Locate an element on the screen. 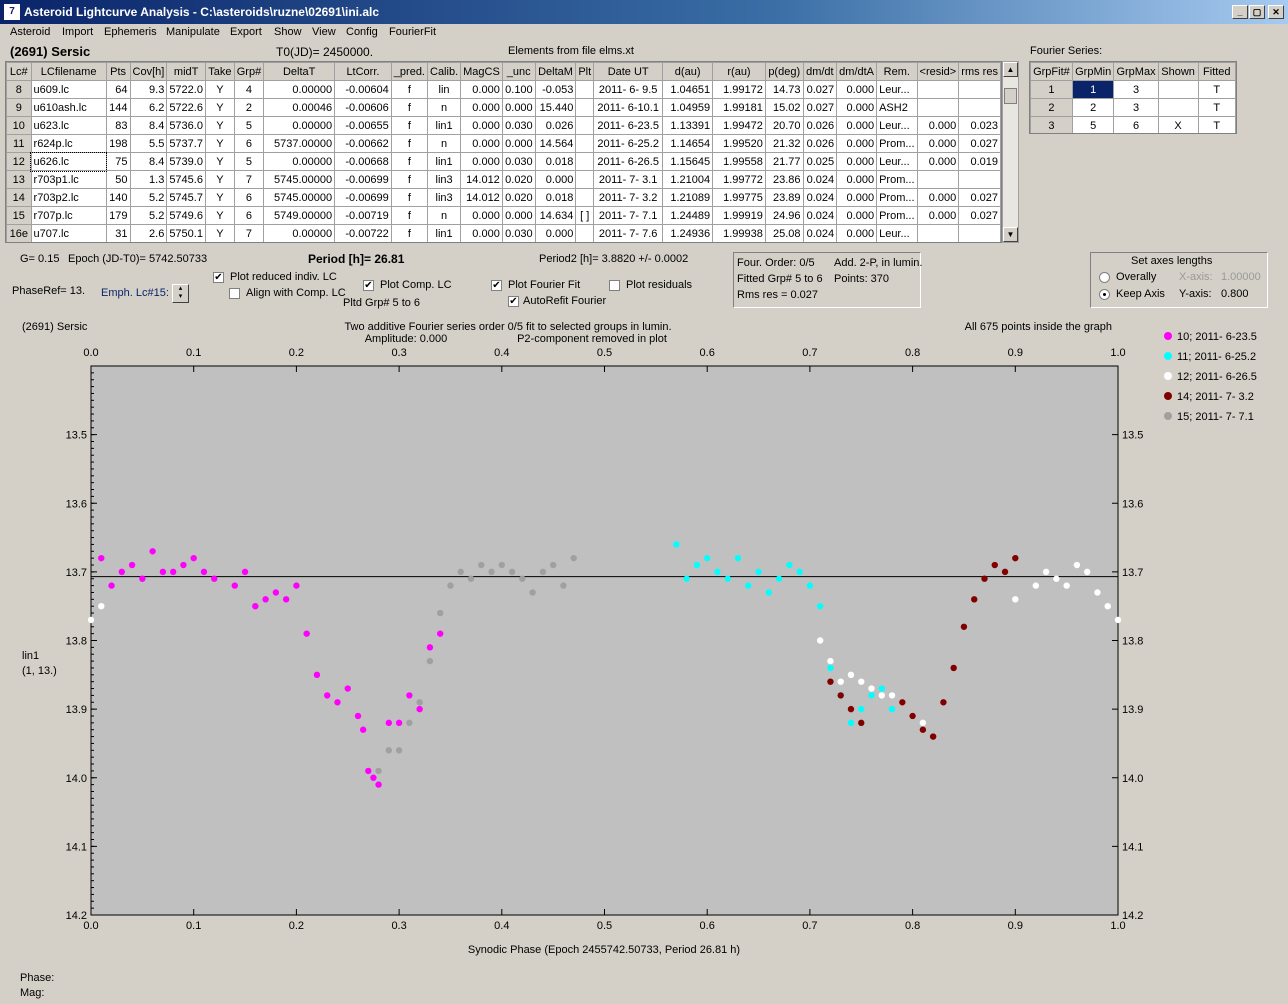 The image size is (1288, 1004). lc-cell: u623.lc is located at coordinates (68, 125).